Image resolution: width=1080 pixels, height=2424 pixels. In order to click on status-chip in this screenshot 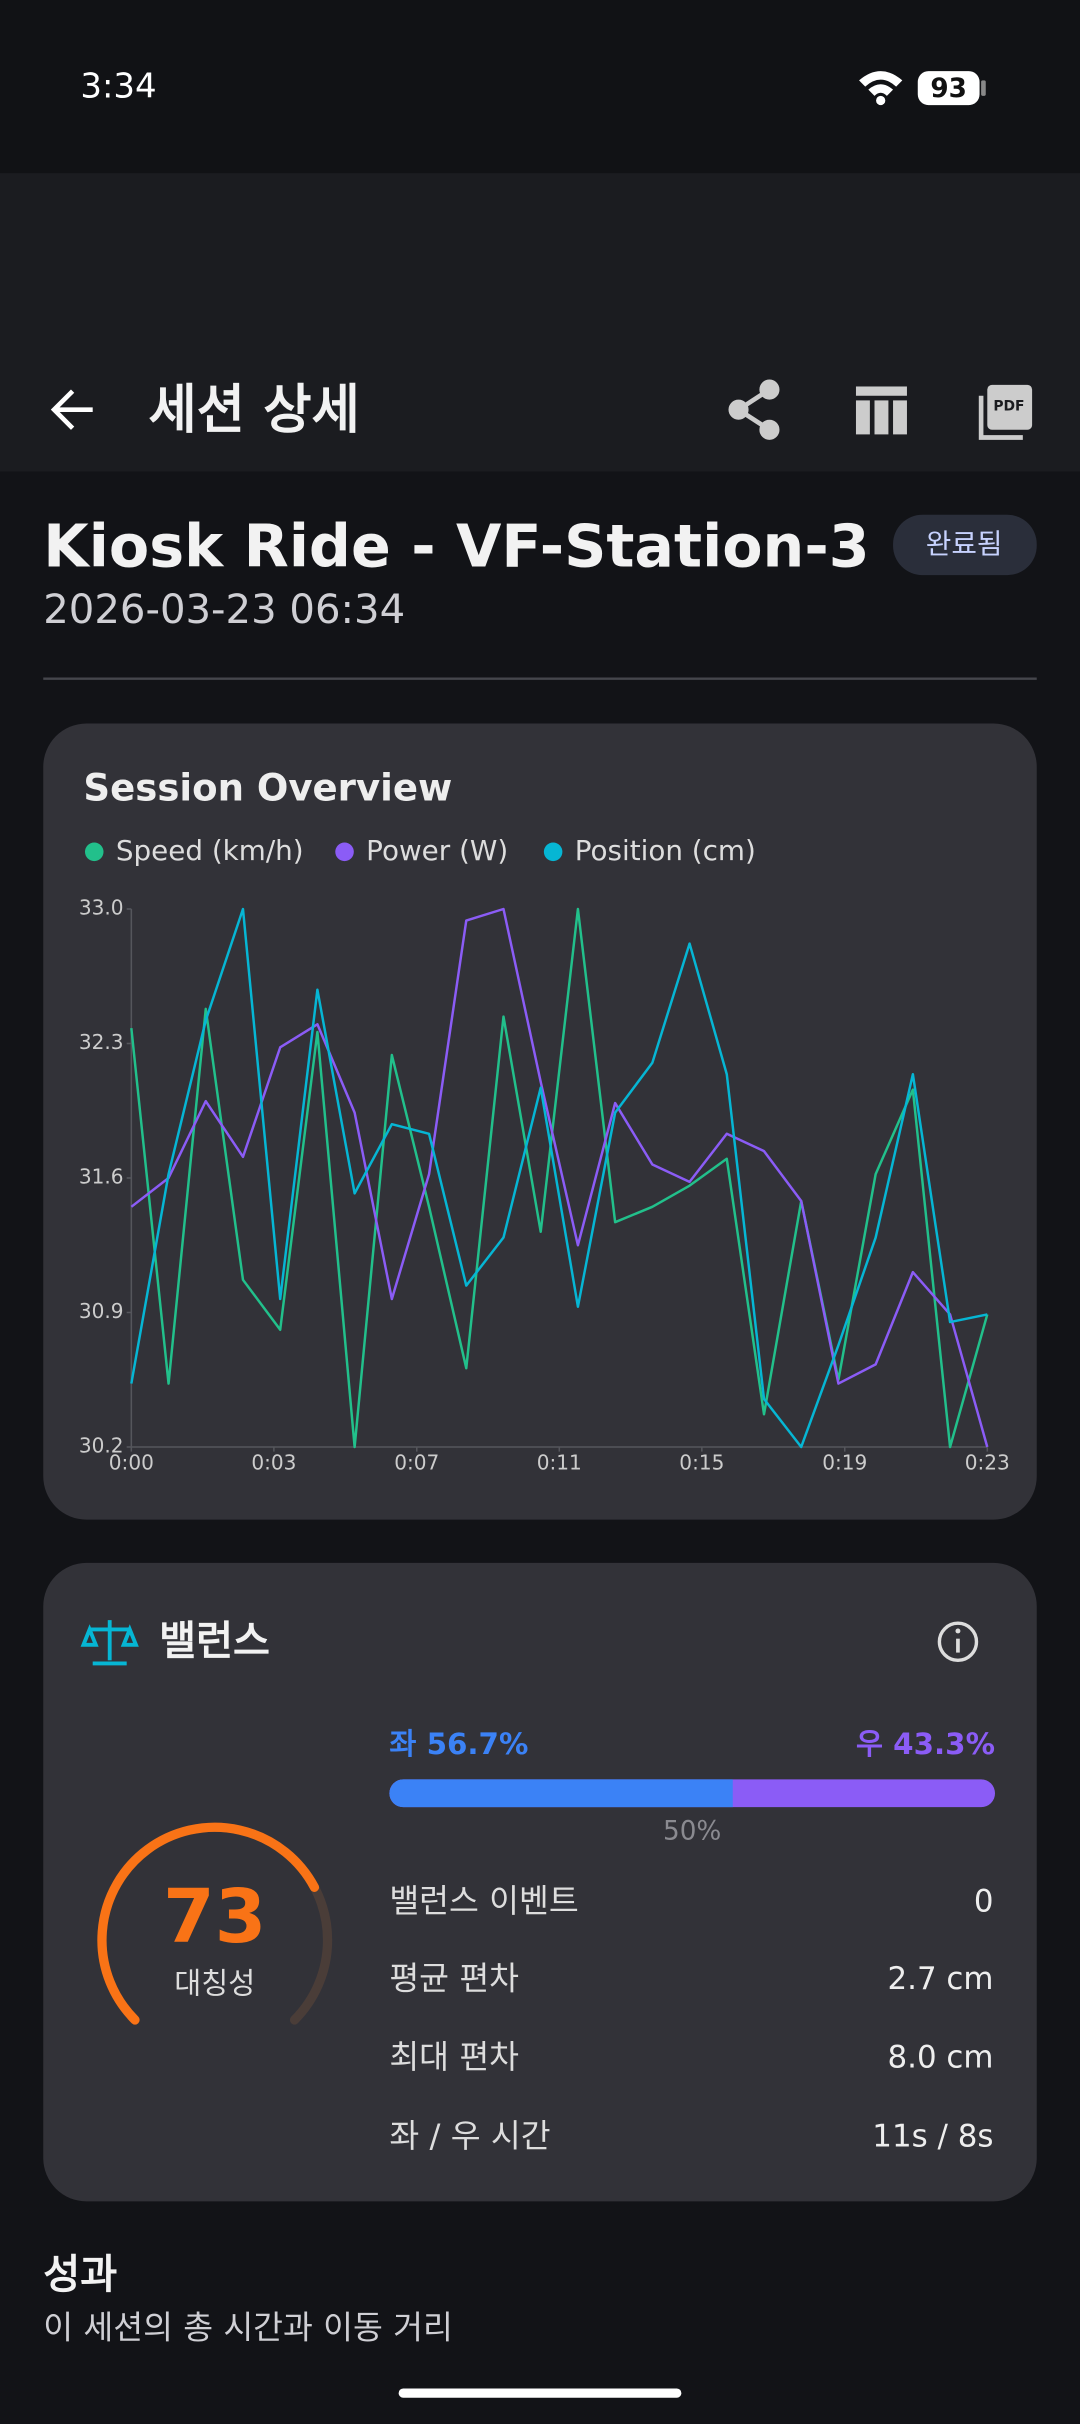, I will do `click(965, 545)`.